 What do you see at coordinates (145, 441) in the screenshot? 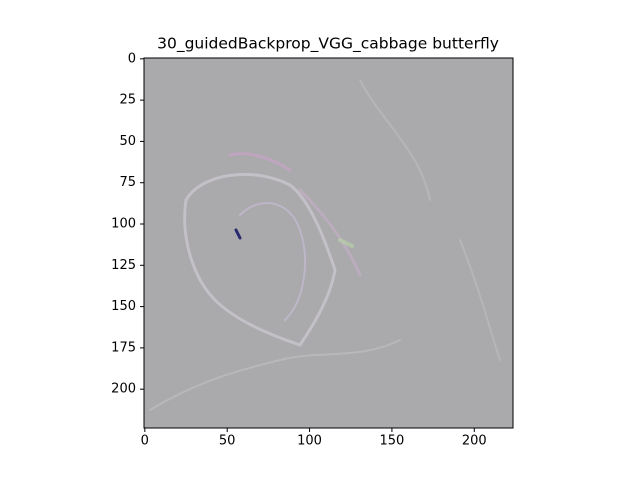
I see `x-tick-label: 0` at bounding box center [145, 441].